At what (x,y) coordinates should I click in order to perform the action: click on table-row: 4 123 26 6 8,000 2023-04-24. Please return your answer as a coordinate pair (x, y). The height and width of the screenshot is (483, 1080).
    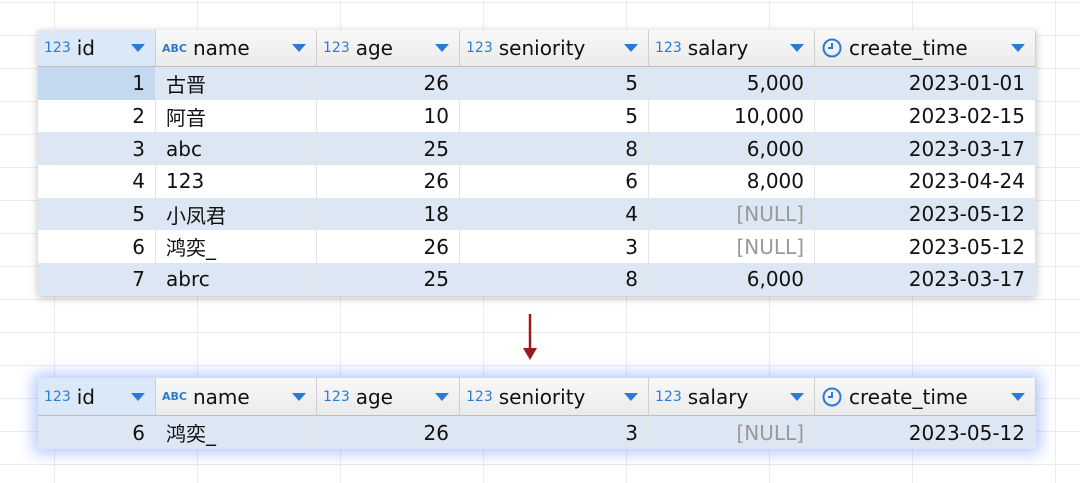
    Looking at the image, I should click on (537, 181).